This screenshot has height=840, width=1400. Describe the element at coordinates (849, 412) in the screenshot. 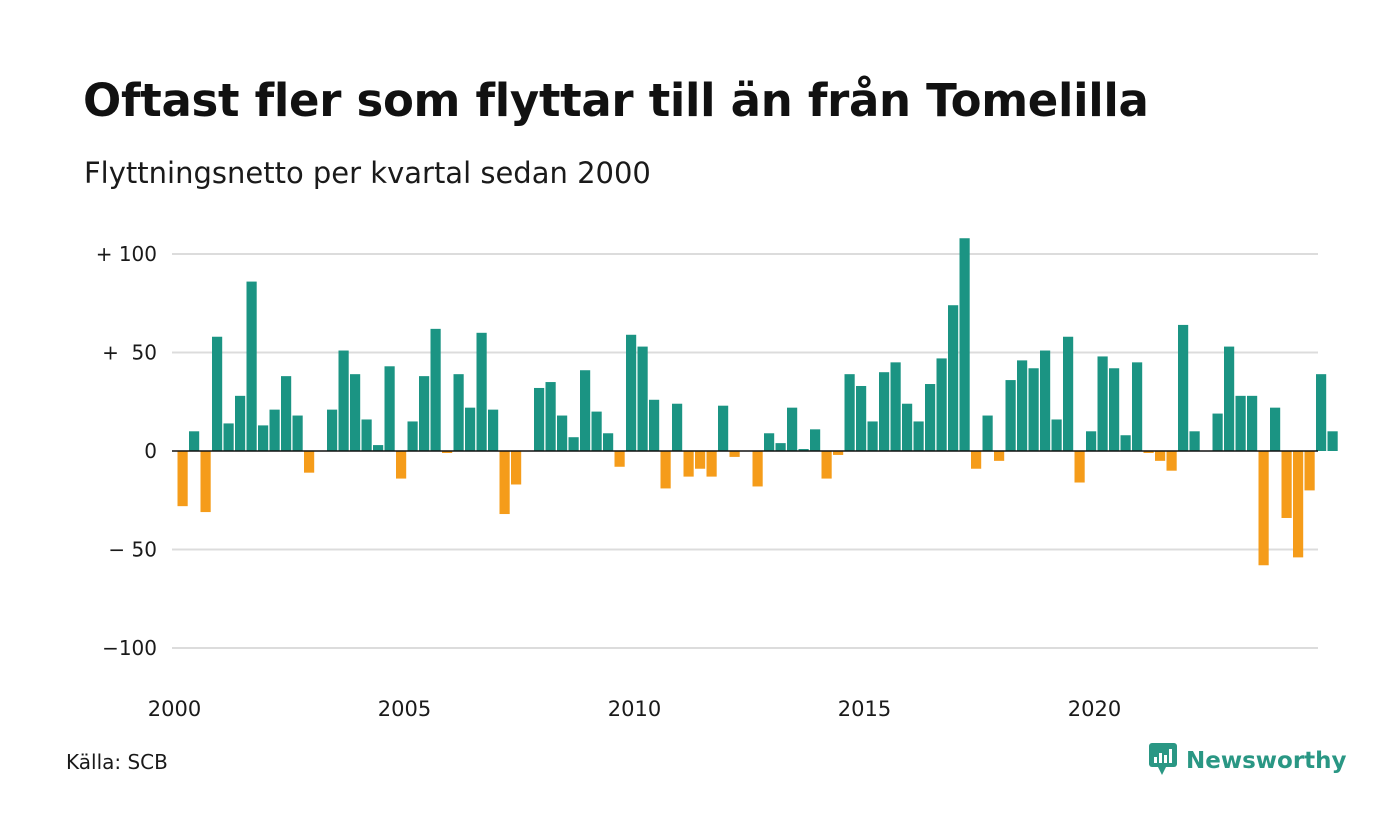

I see `bar: 2014 Q3: 39` at that location.